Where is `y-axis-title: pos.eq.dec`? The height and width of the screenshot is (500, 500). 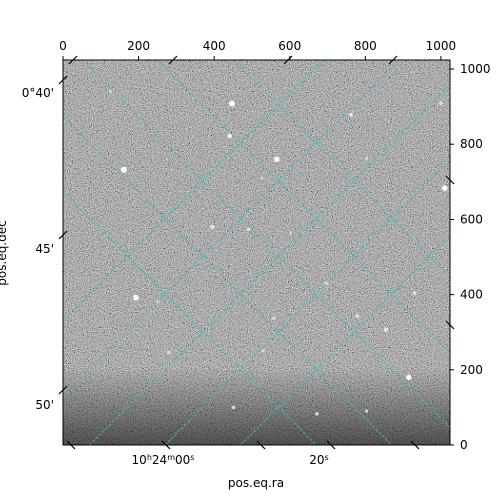
y-axis-title: pos.eq.dec is located at coordinates (4, 252).